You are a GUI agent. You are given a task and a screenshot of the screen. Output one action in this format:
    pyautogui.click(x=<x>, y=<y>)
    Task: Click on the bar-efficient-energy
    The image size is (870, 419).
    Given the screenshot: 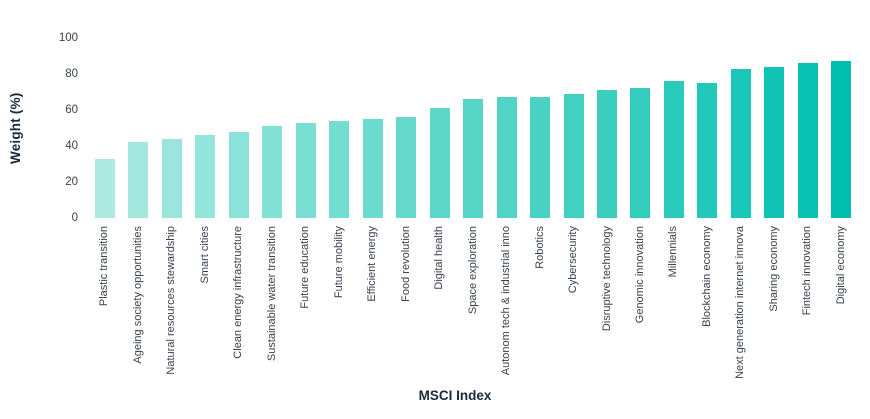 What is the action you would take?
    pyautogui.click(x=372, y=168)
    